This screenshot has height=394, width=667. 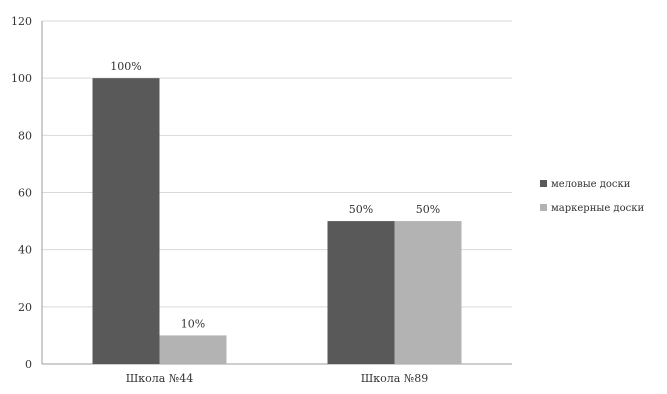 What do you see at coordinates (592, 196) in the screenshot?
I see `legend: меловые доски маркерные доски` at bounding box center [592, 196].